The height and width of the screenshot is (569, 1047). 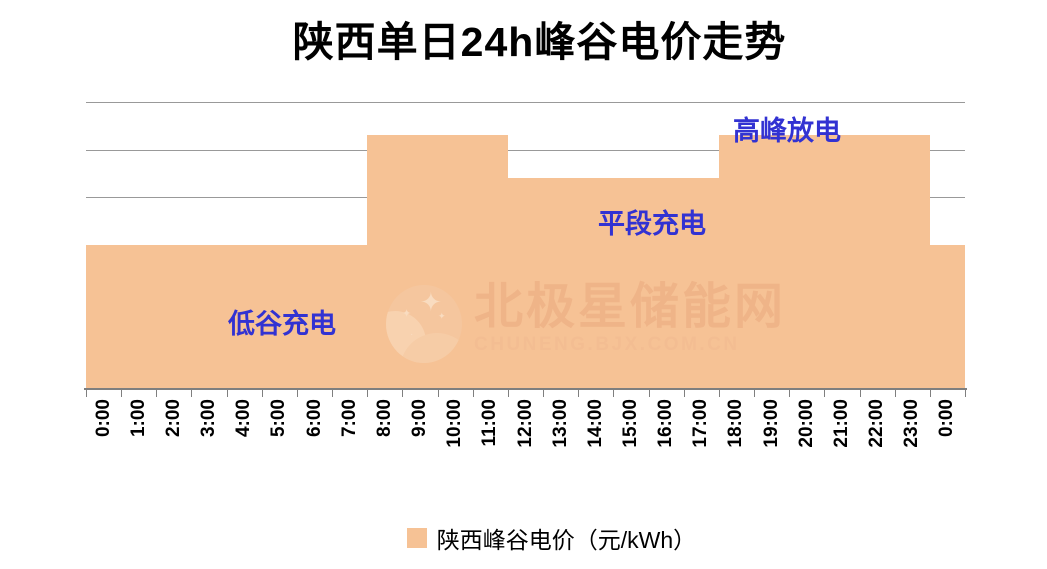 I want to click on x-axis-line, so click(x=525, y=389).